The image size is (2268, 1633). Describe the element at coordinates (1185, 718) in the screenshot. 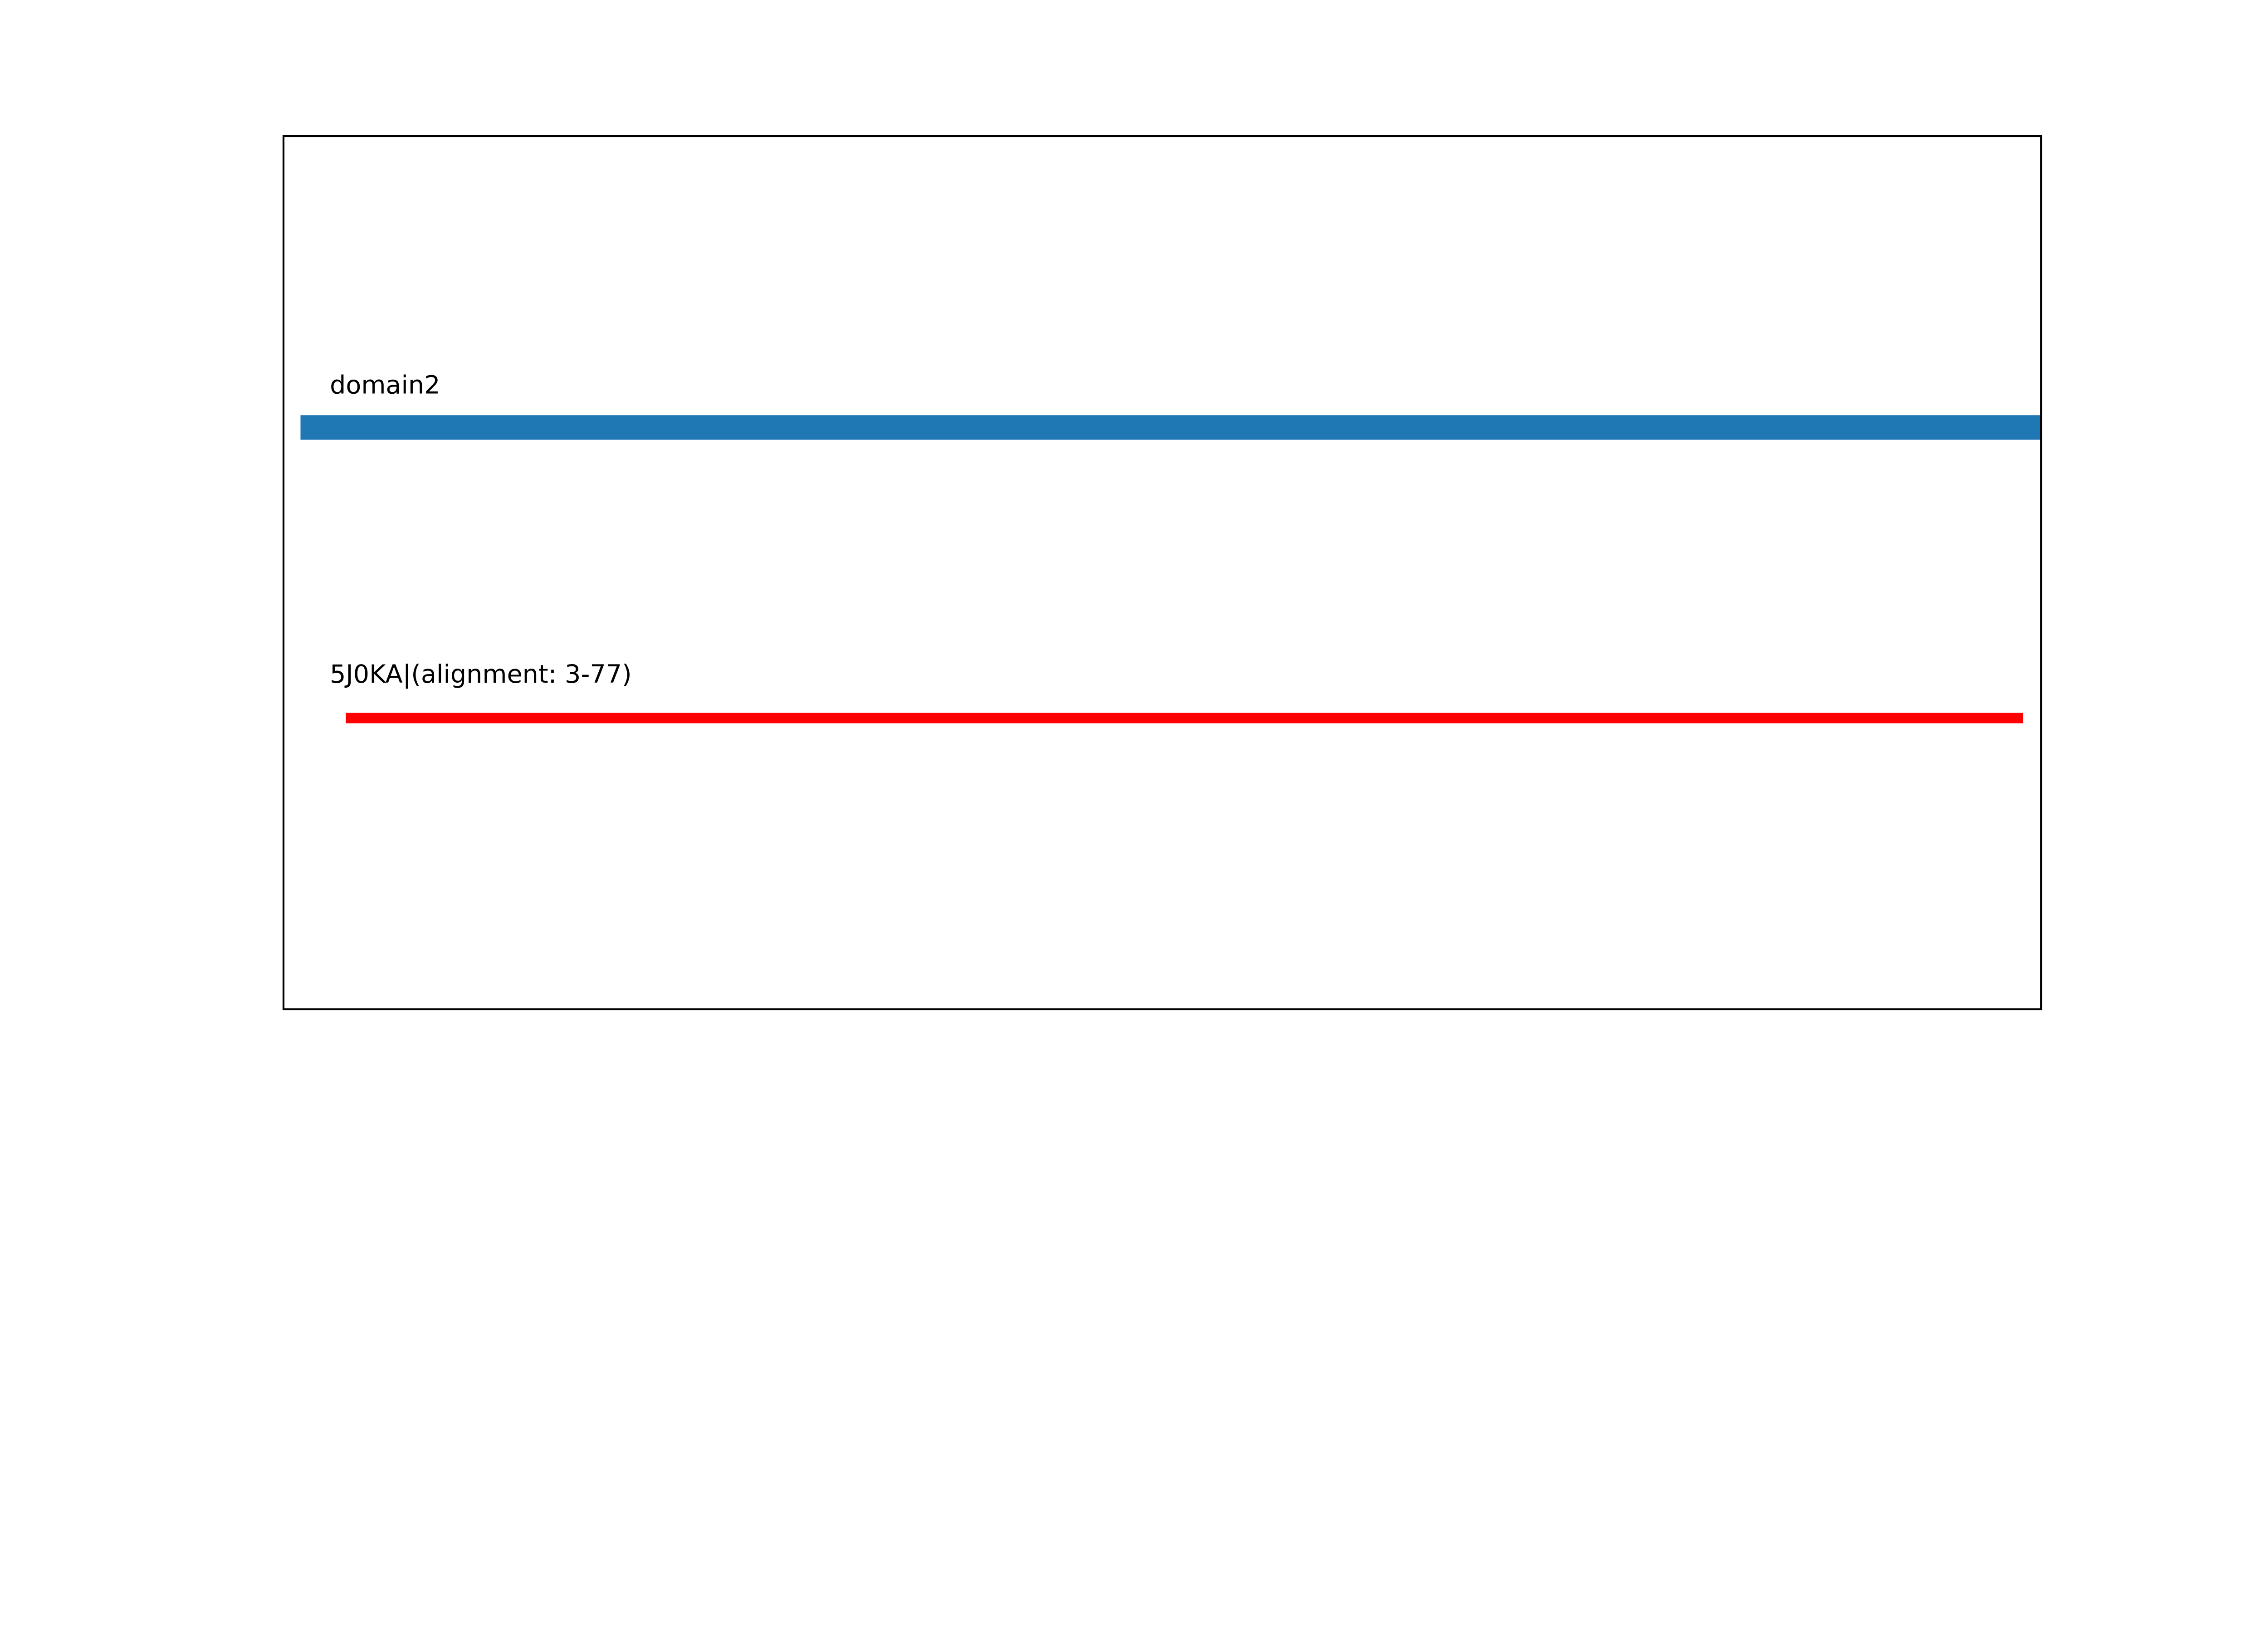

I see `alignment-bar` at that location.